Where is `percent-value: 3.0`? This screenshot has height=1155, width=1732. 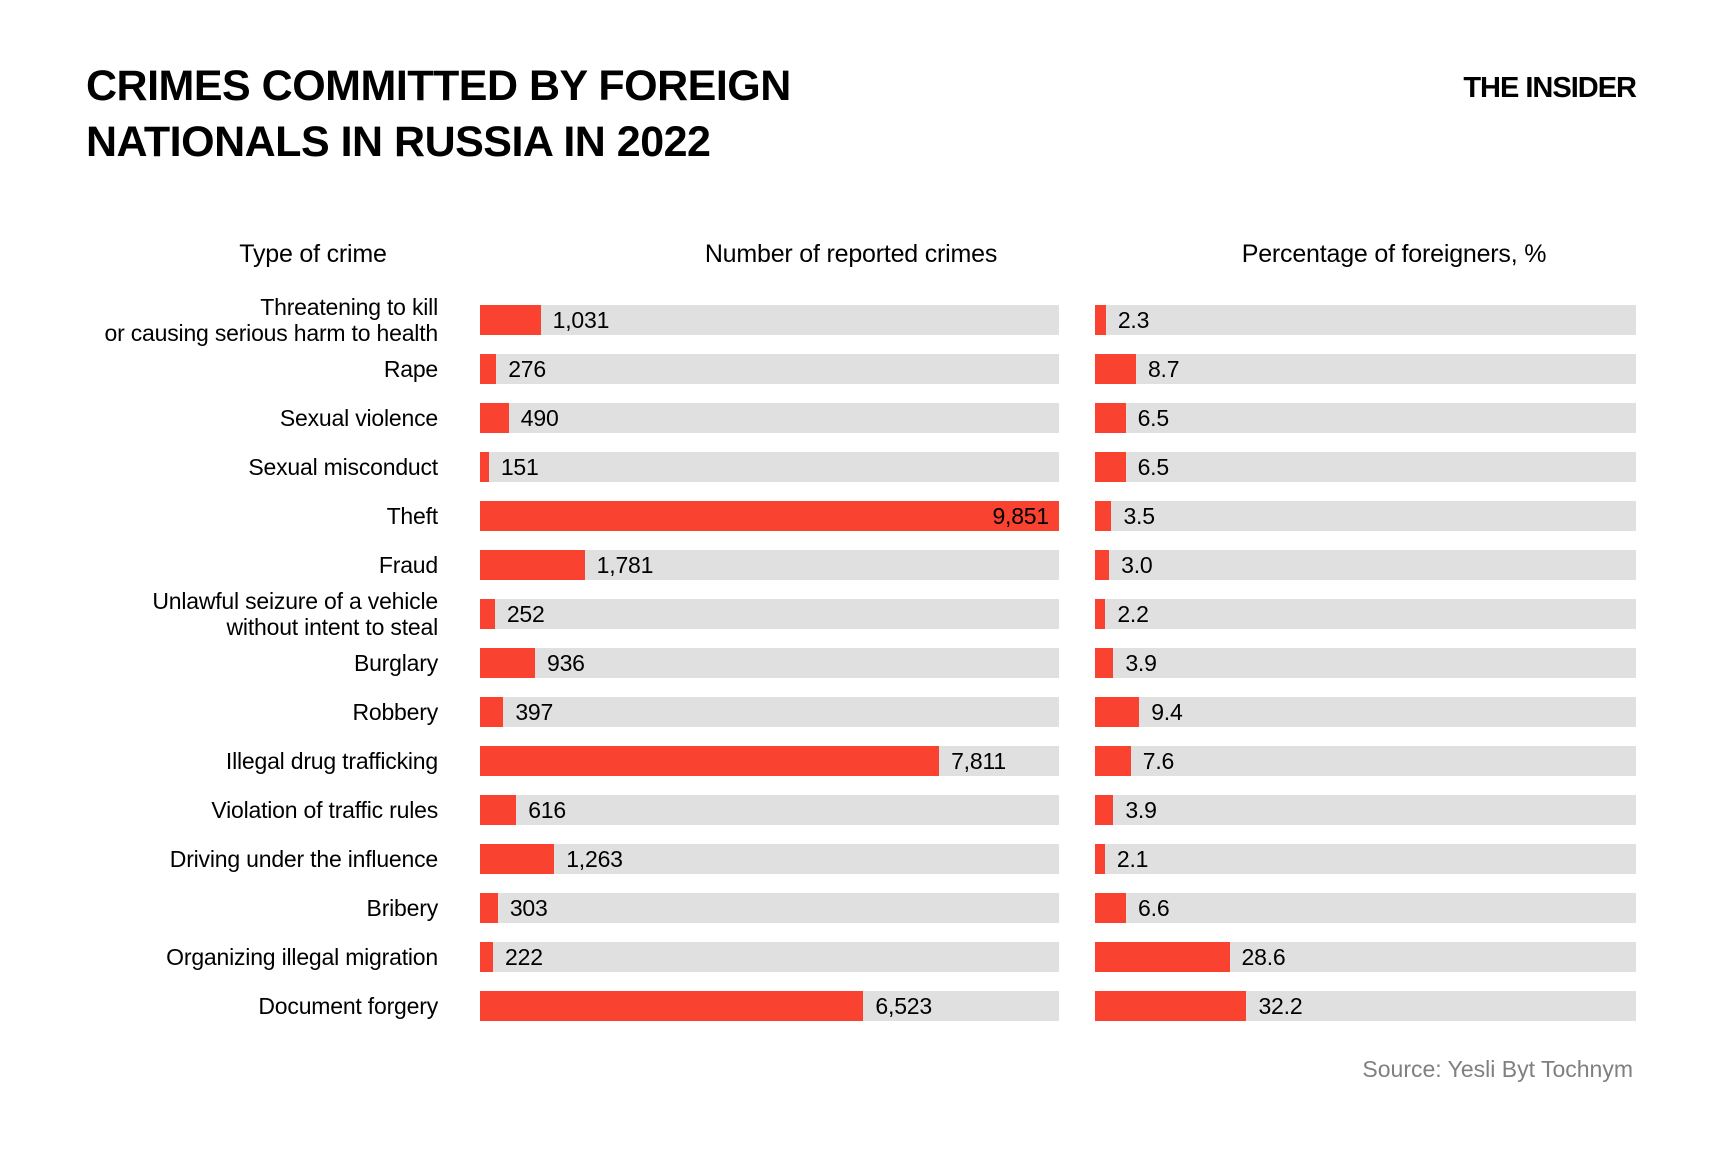
percent-value: 3.0 is located at coordinates (1137, 565).